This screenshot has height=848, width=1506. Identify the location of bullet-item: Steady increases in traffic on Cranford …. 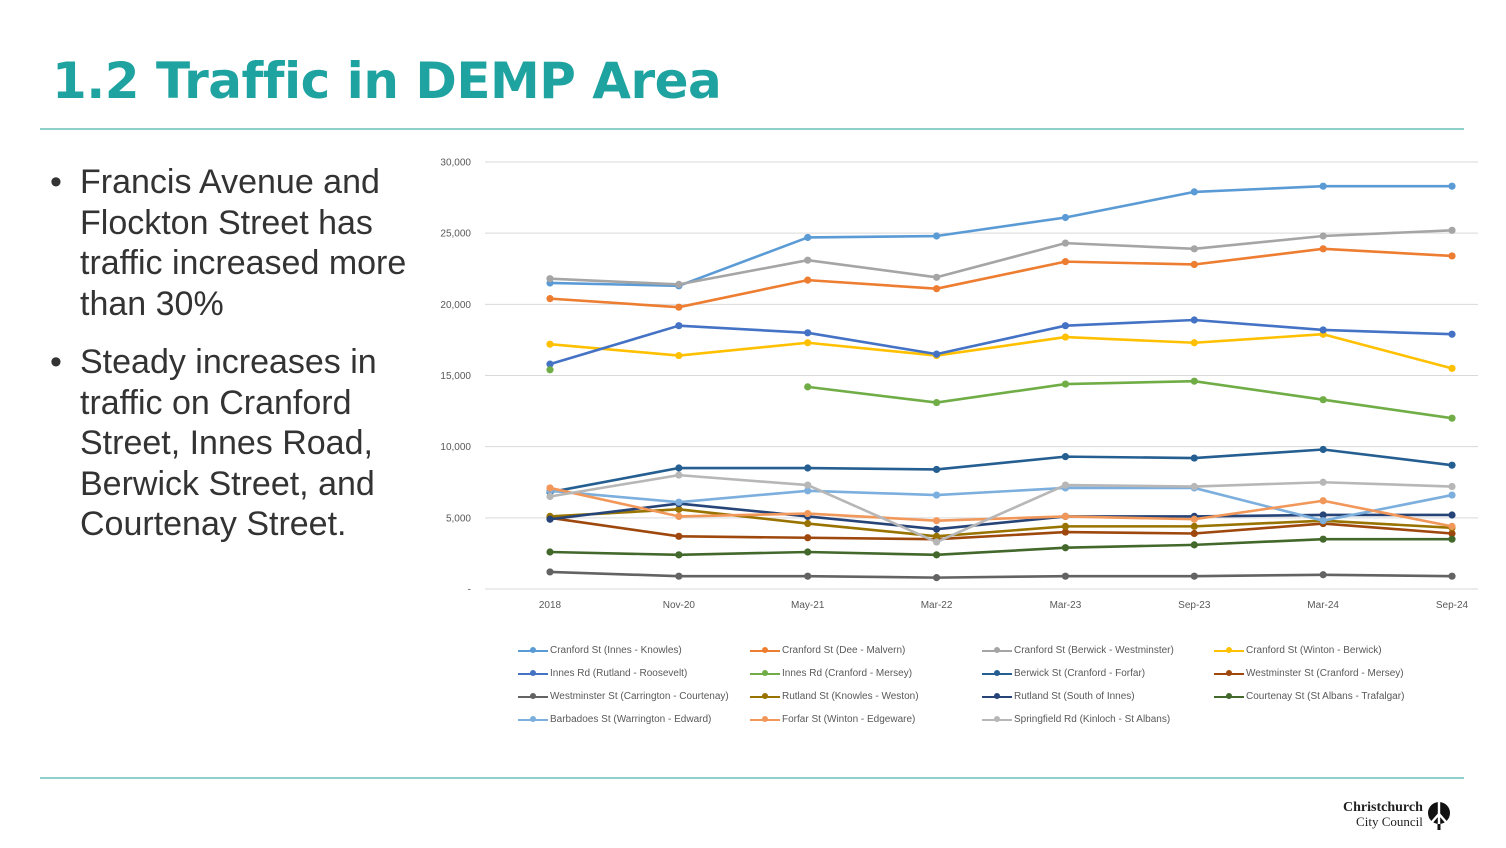
(247, 443).